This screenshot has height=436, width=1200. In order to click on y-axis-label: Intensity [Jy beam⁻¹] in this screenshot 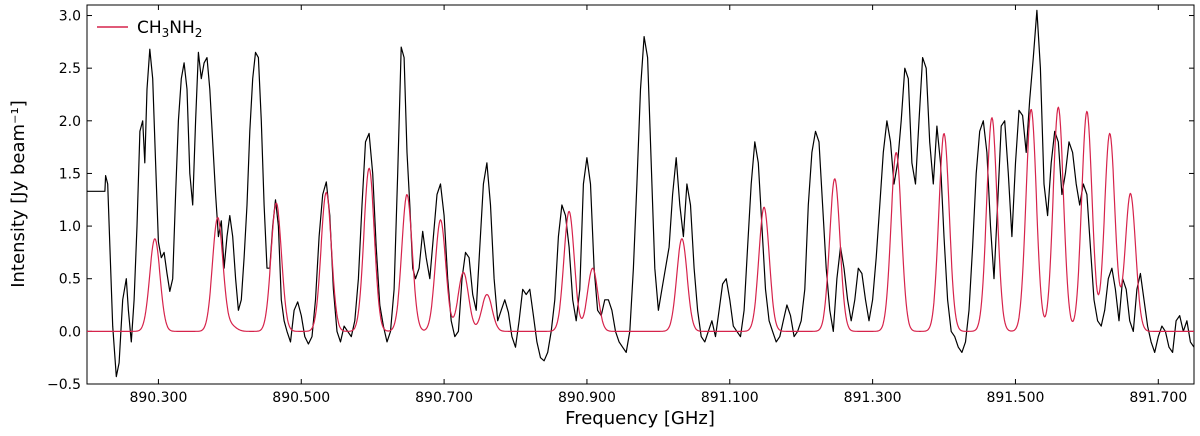, I will do `click(18, 194)`.